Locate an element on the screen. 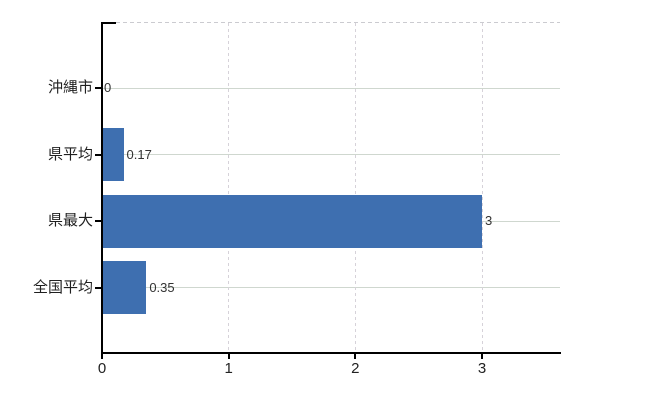 This screenshot has width=650, height=400. y-axis is located at coordinates (102, 187).